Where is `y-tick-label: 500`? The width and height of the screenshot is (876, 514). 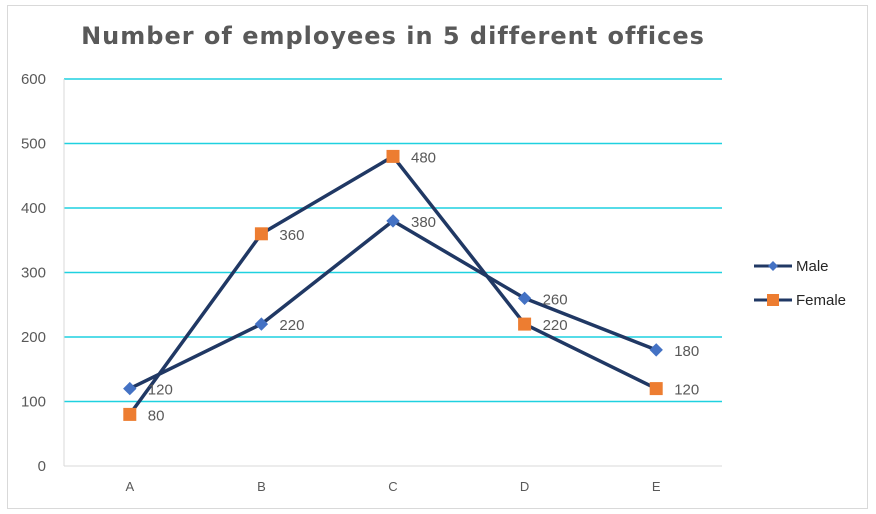
y-tick-label: 500 is located at coordinates (33, 144).